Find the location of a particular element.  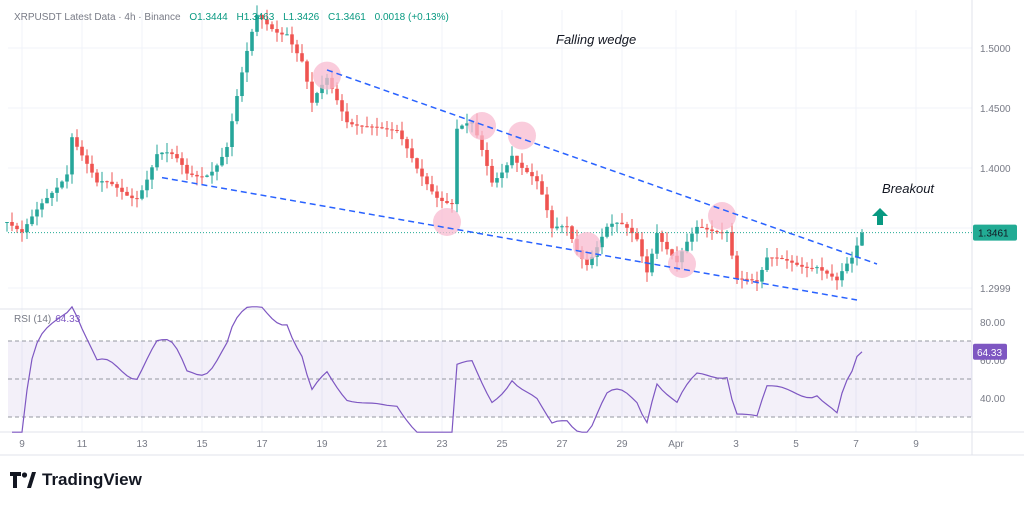

rsi-tick-label: 80.00 is located at coordinates (992, 323).